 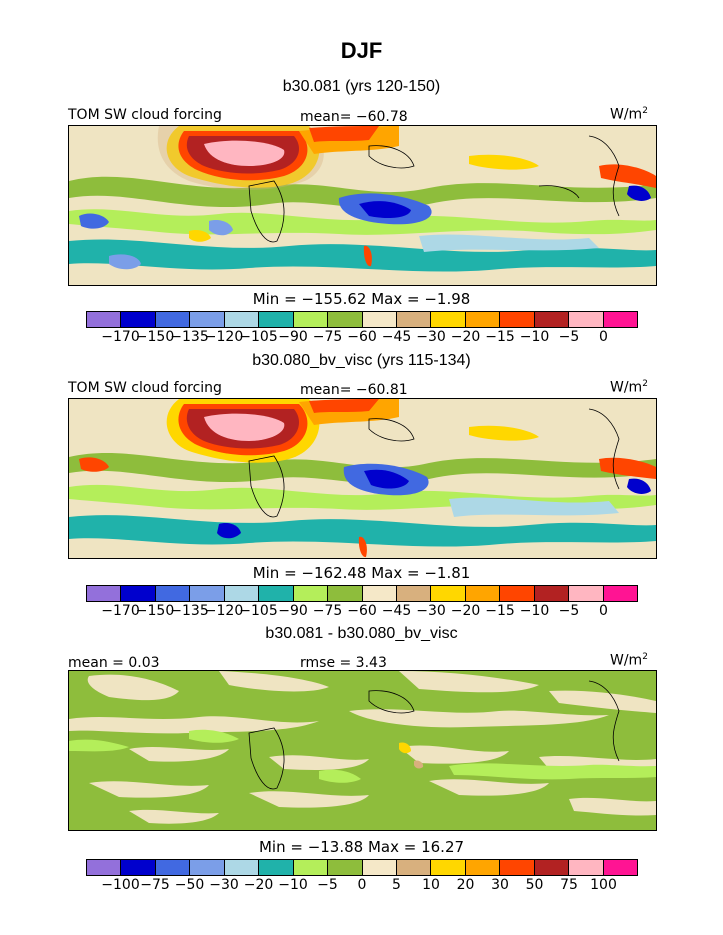 I want to click on panel-2-contour-field, so click(x=362, y=478).